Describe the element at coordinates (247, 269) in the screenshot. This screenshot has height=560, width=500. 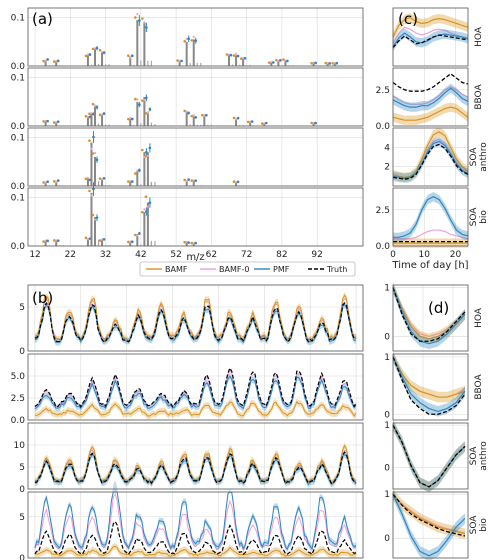
I see `legend: BAMF BAMF-0 PMF Truth` at that location.